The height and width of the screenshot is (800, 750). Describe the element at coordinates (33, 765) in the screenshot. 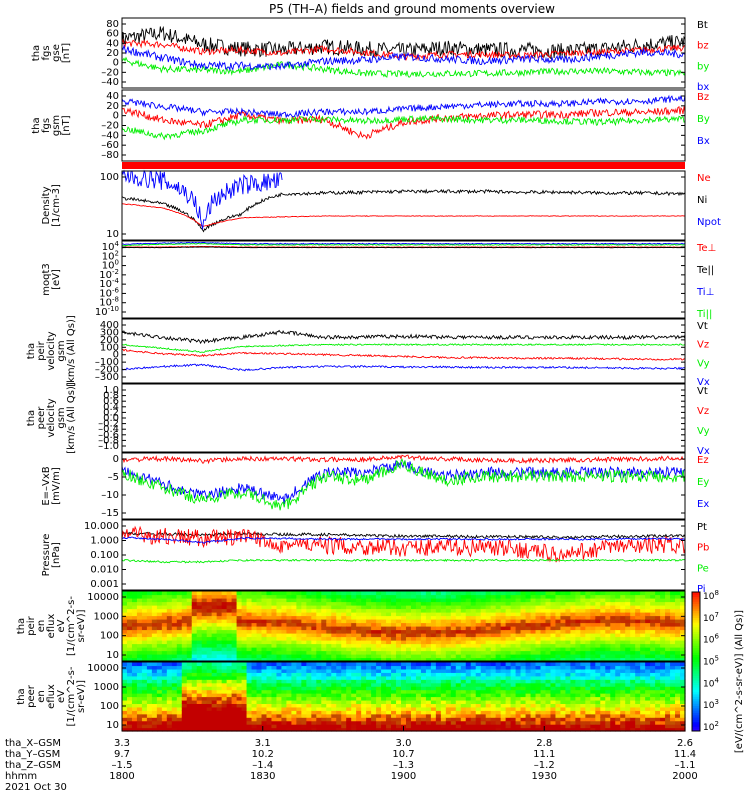

I see `ephemeris-row-label: tha_Z–GSM` at that location.